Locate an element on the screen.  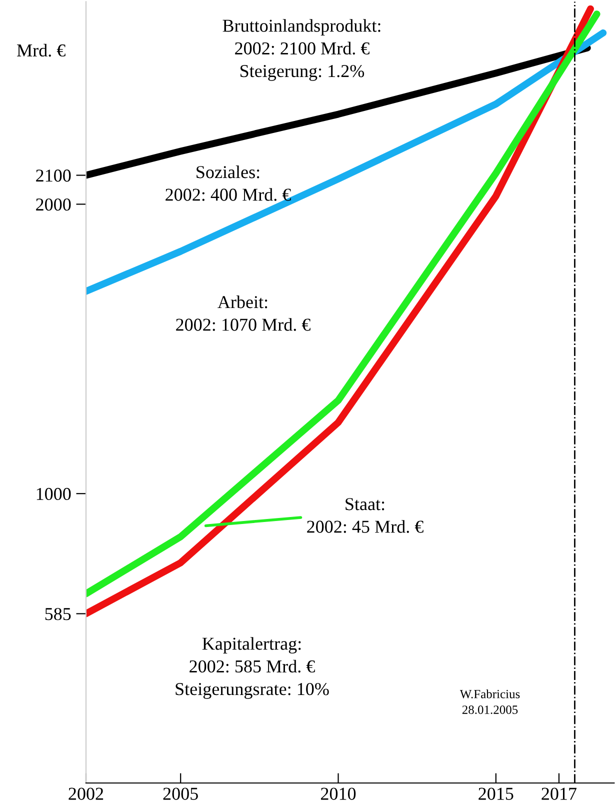
annotation: Arbeit: 2002: 1070 Mrd. € is located at coordinates (243, 313).